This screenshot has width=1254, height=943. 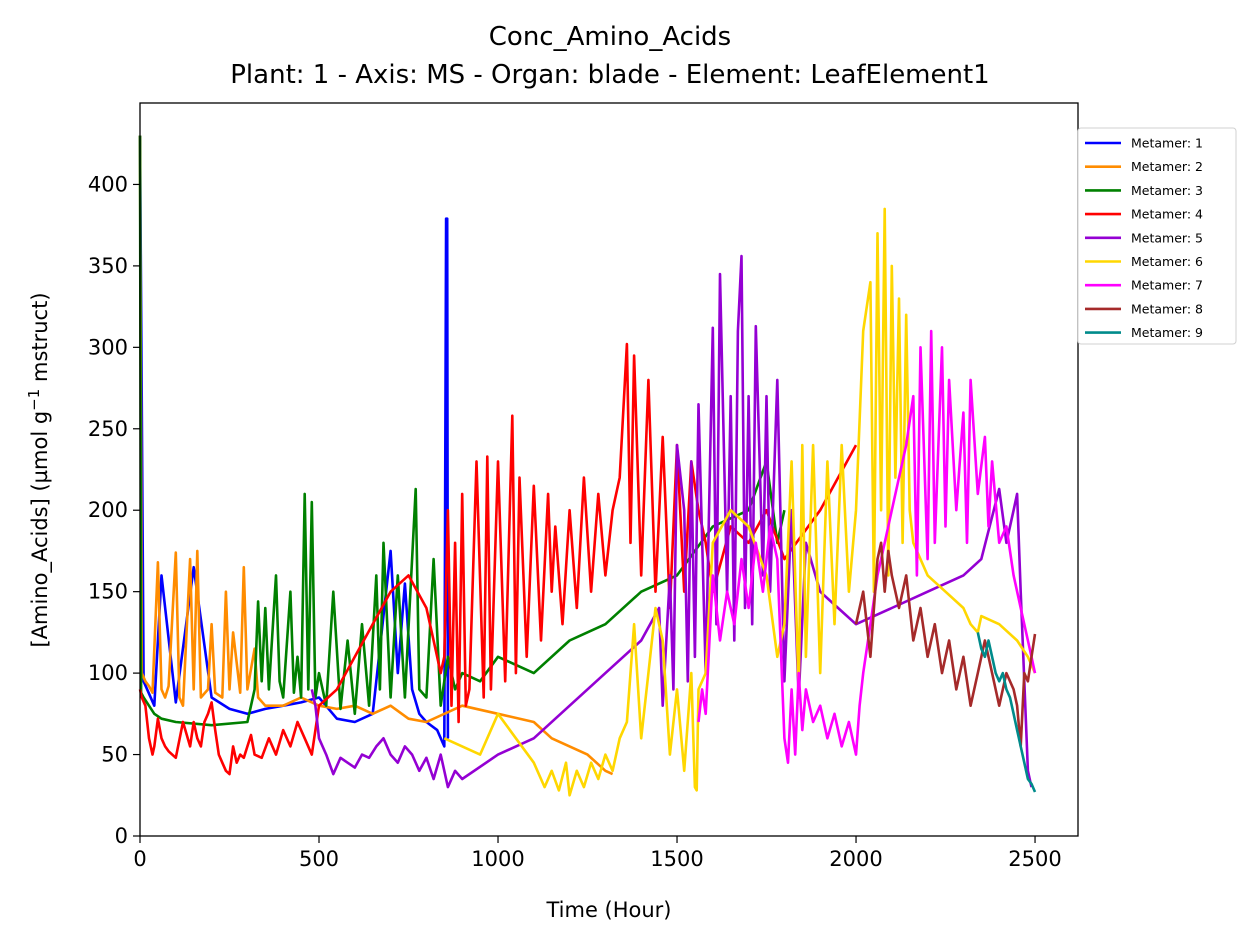 What do you see at coordinates (108, 592) in the screenshot?
I see `y-tick-label: 150` at bounding box center [108, 592].